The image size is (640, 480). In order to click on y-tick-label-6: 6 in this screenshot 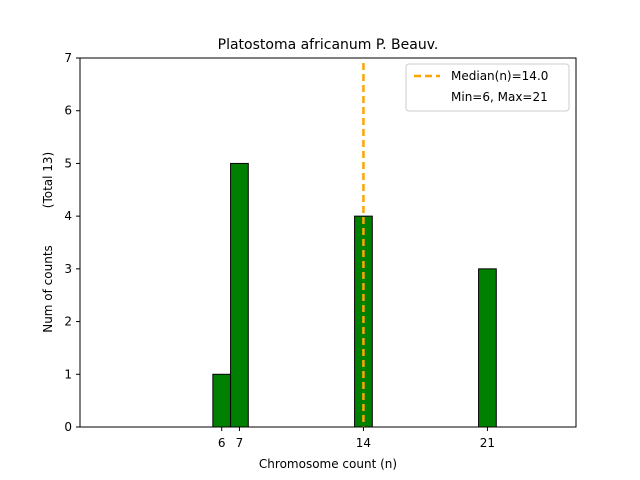, I will do `click(68, 111)`.